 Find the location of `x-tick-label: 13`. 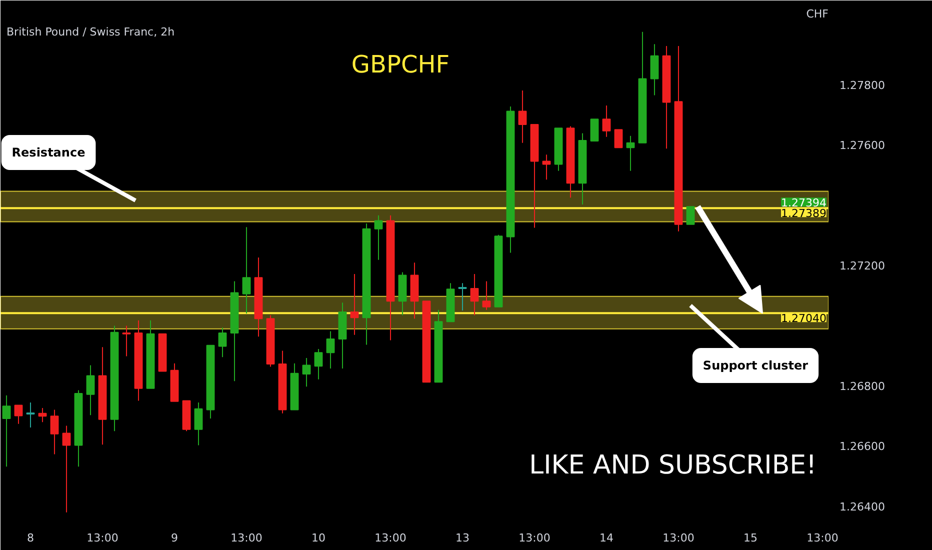

x-tick-label: 13 is located at coordinates (463, 538).